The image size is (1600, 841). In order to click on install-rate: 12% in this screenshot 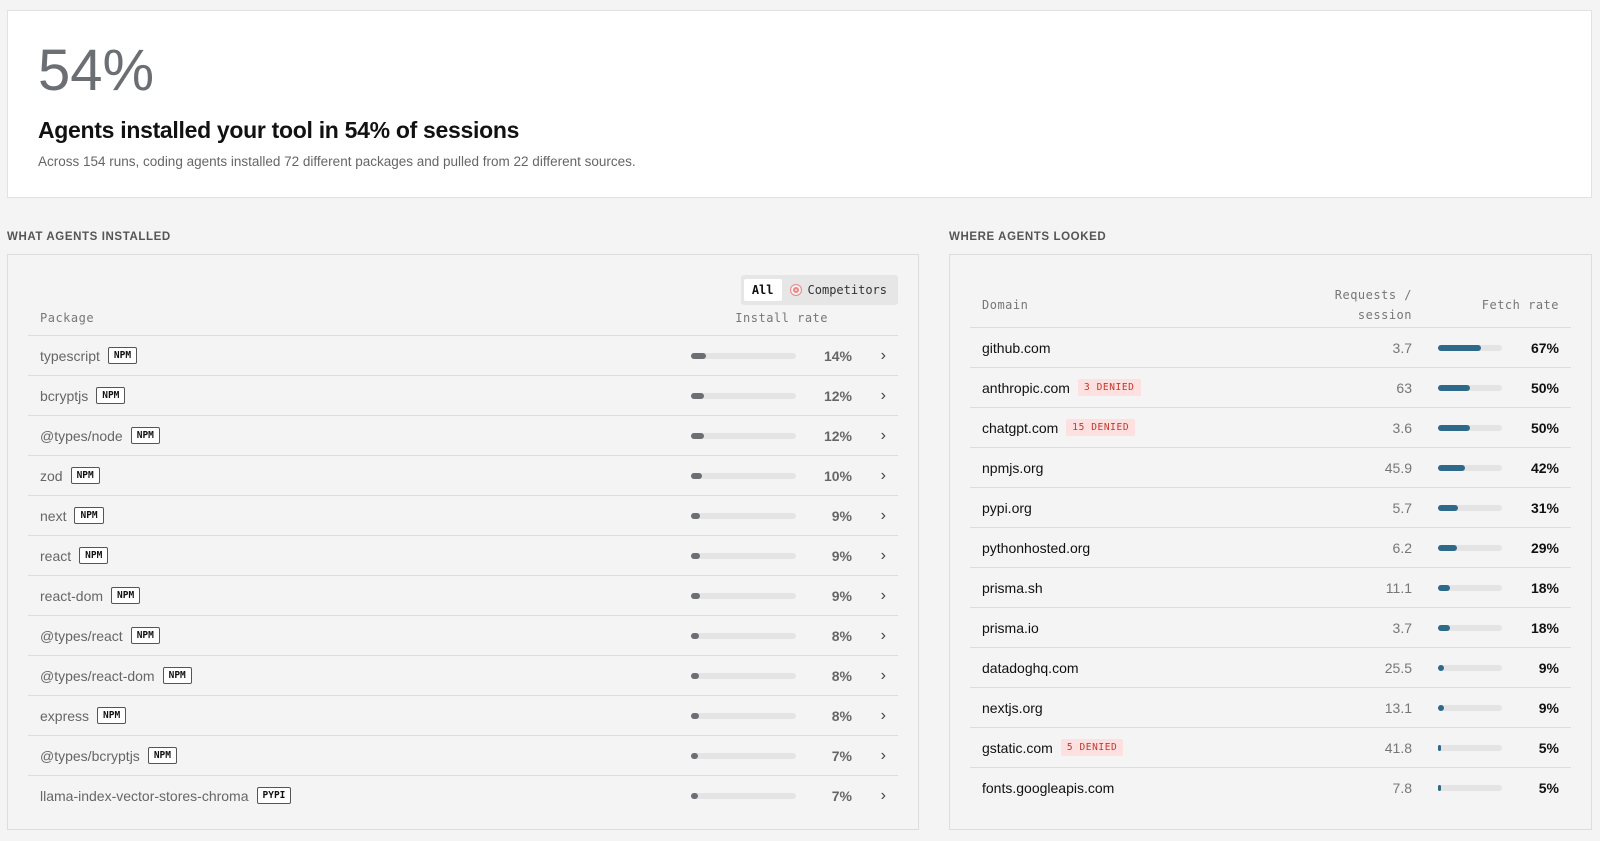, I will do `click(837, 395)`.